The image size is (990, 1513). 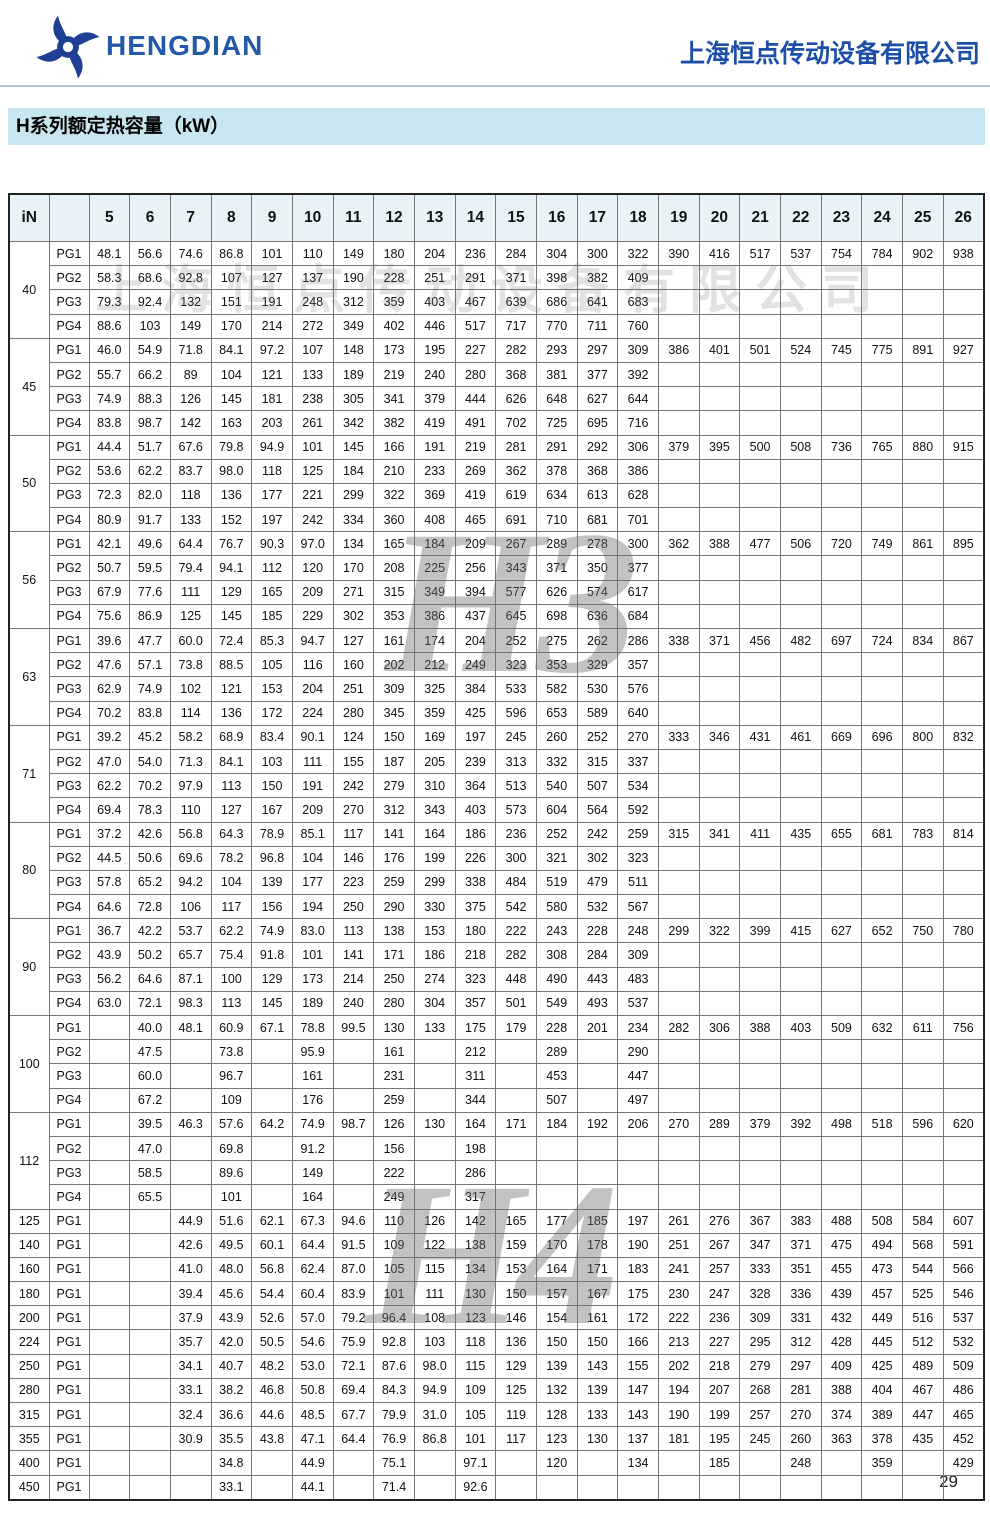 I want to click on cell-56-PG1-col9: 90.3, so click(x=272, y=544).